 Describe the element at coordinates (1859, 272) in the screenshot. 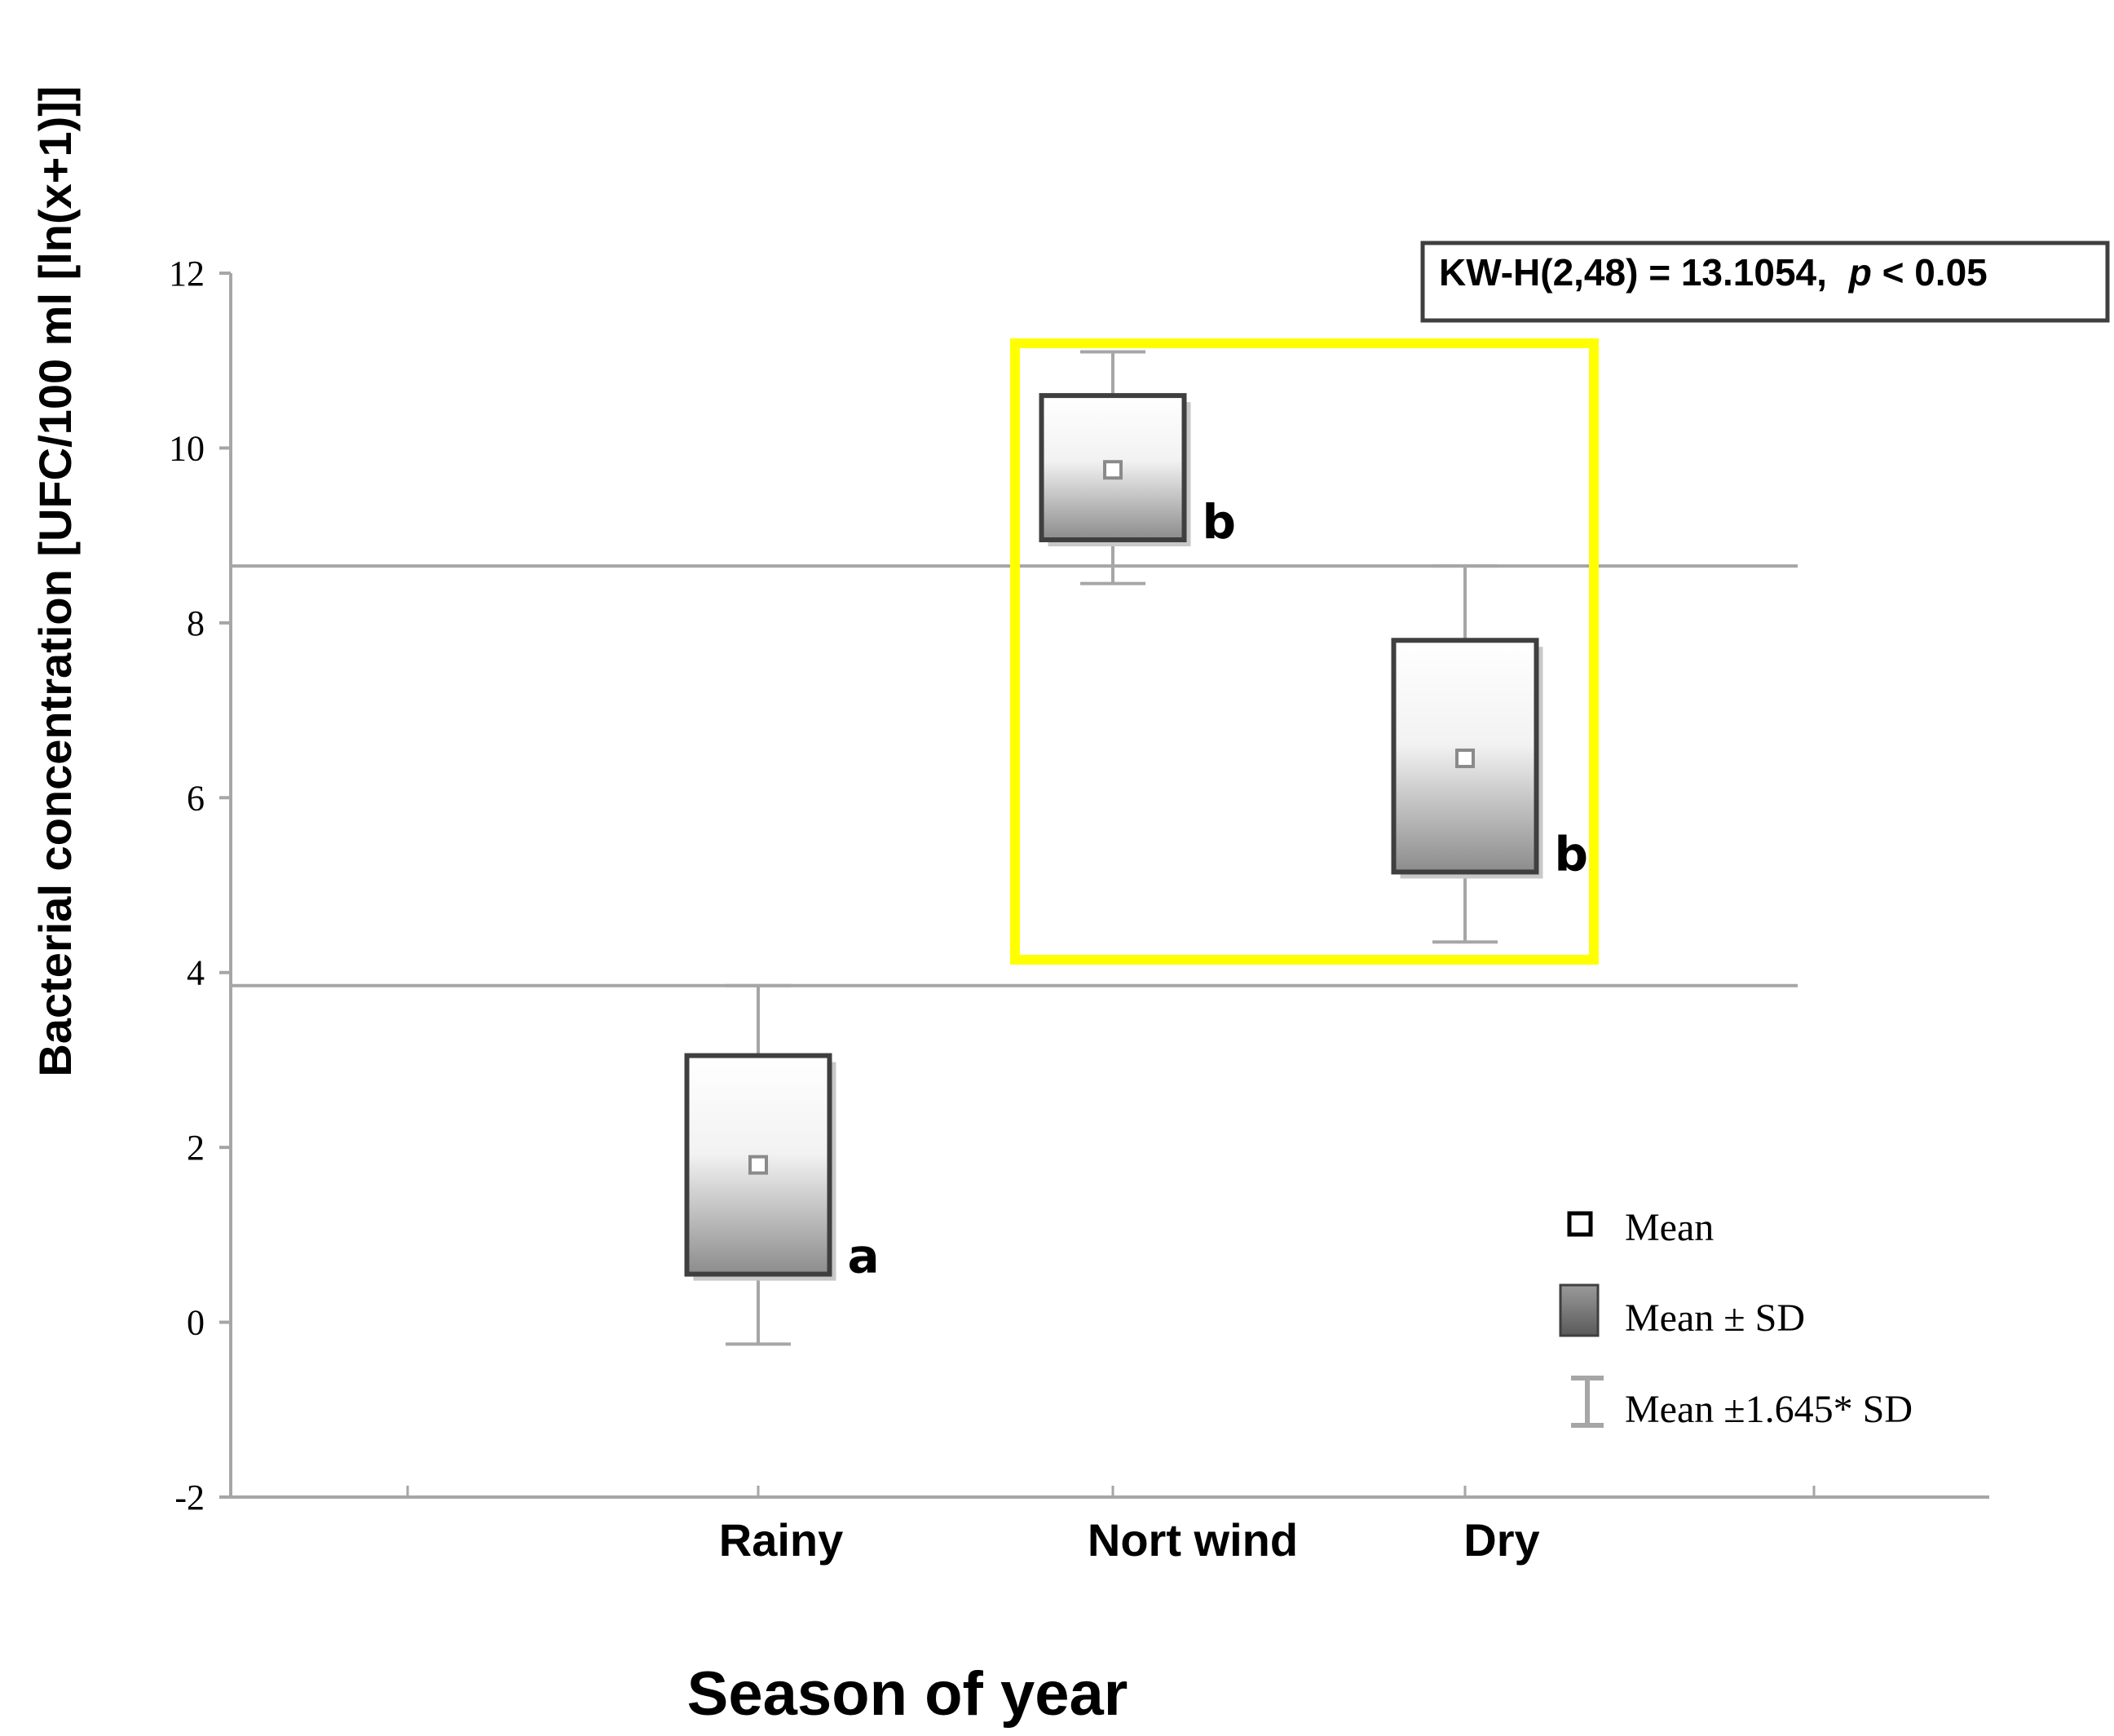

I see `p-symbol: p` at that location.